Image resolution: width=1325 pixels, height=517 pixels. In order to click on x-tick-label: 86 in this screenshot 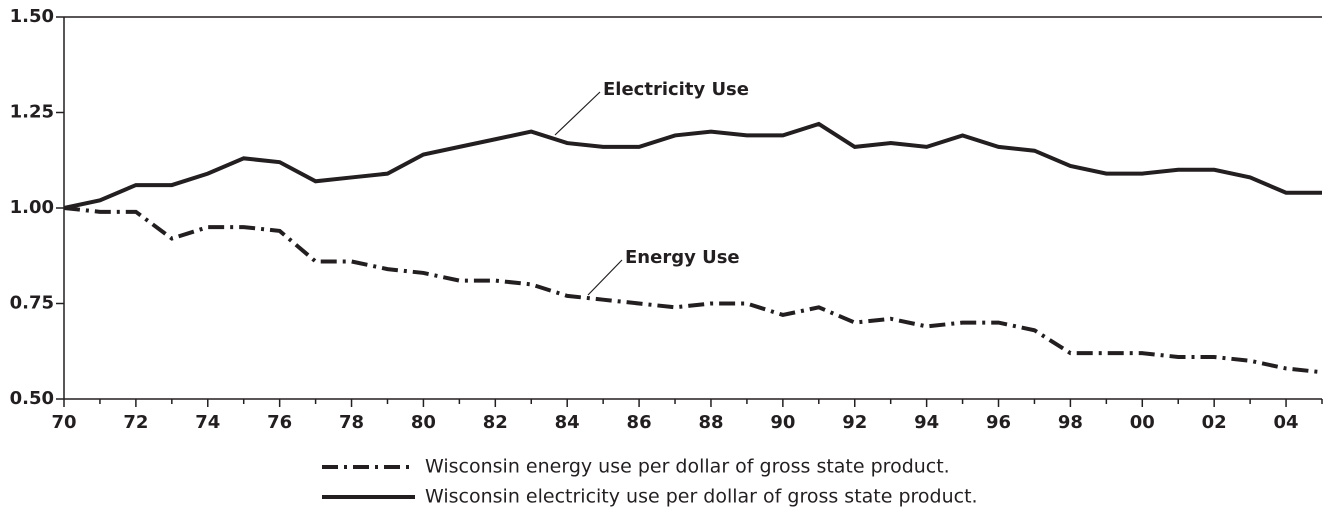, I will do `click(639, 422)`.